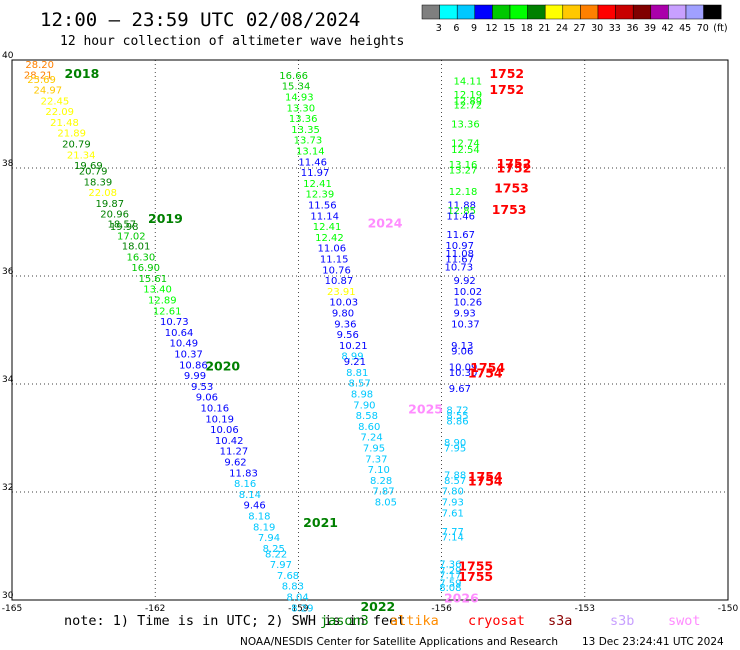 The width and height of the screenshot is (740, 650). Describe the element at coordinates (468, 292) in the screenshot. I see `wave-height-value: 10.02` at that location.